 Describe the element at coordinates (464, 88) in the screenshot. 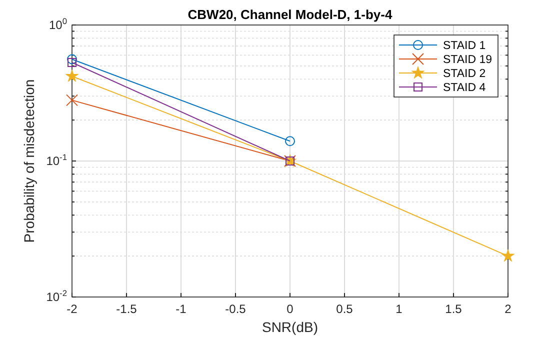

I see `legend-label: STAID 4` at that location.